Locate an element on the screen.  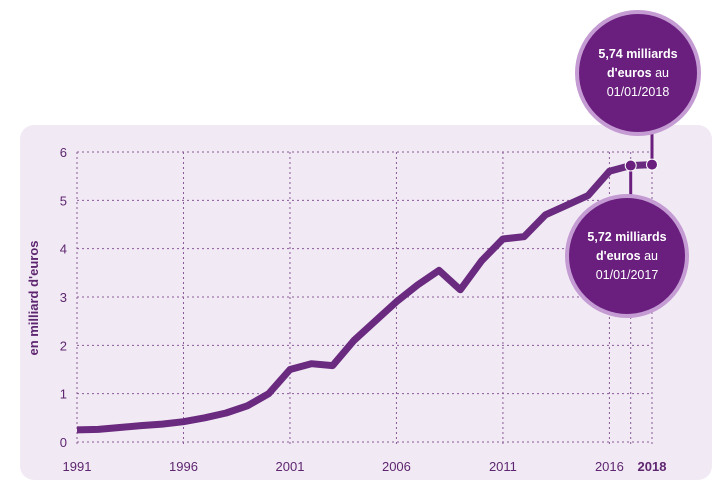
x-tick-label: 2001 is located at coordinates (290, 466).